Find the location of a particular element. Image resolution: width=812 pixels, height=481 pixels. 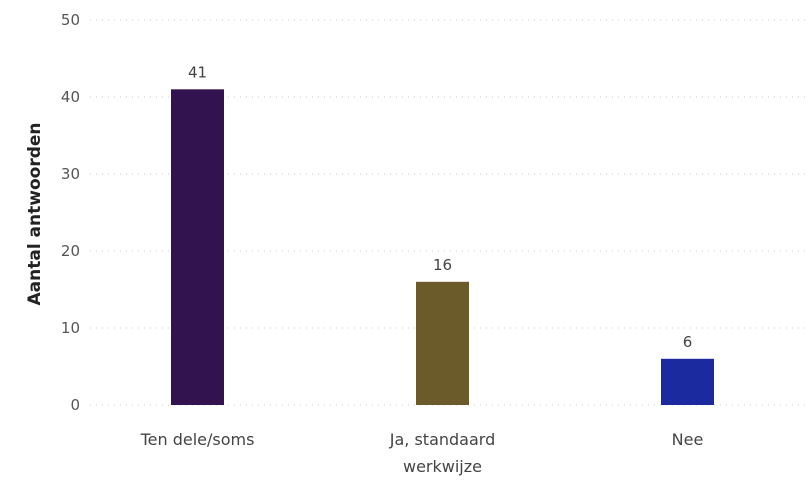

data-label: 6 is located at coordinates (688, 342).